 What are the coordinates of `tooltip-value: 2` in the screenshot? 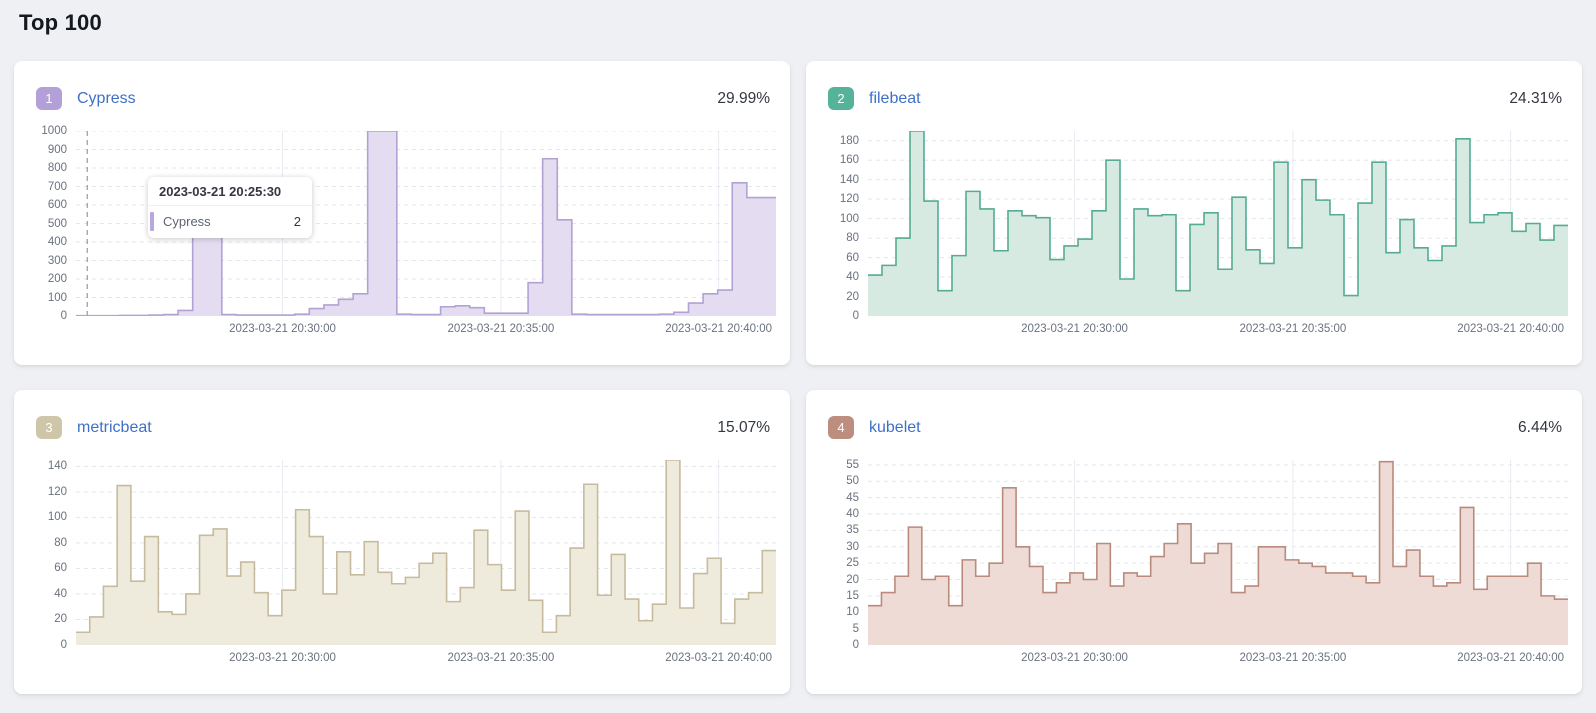 It's located at (297, 221).